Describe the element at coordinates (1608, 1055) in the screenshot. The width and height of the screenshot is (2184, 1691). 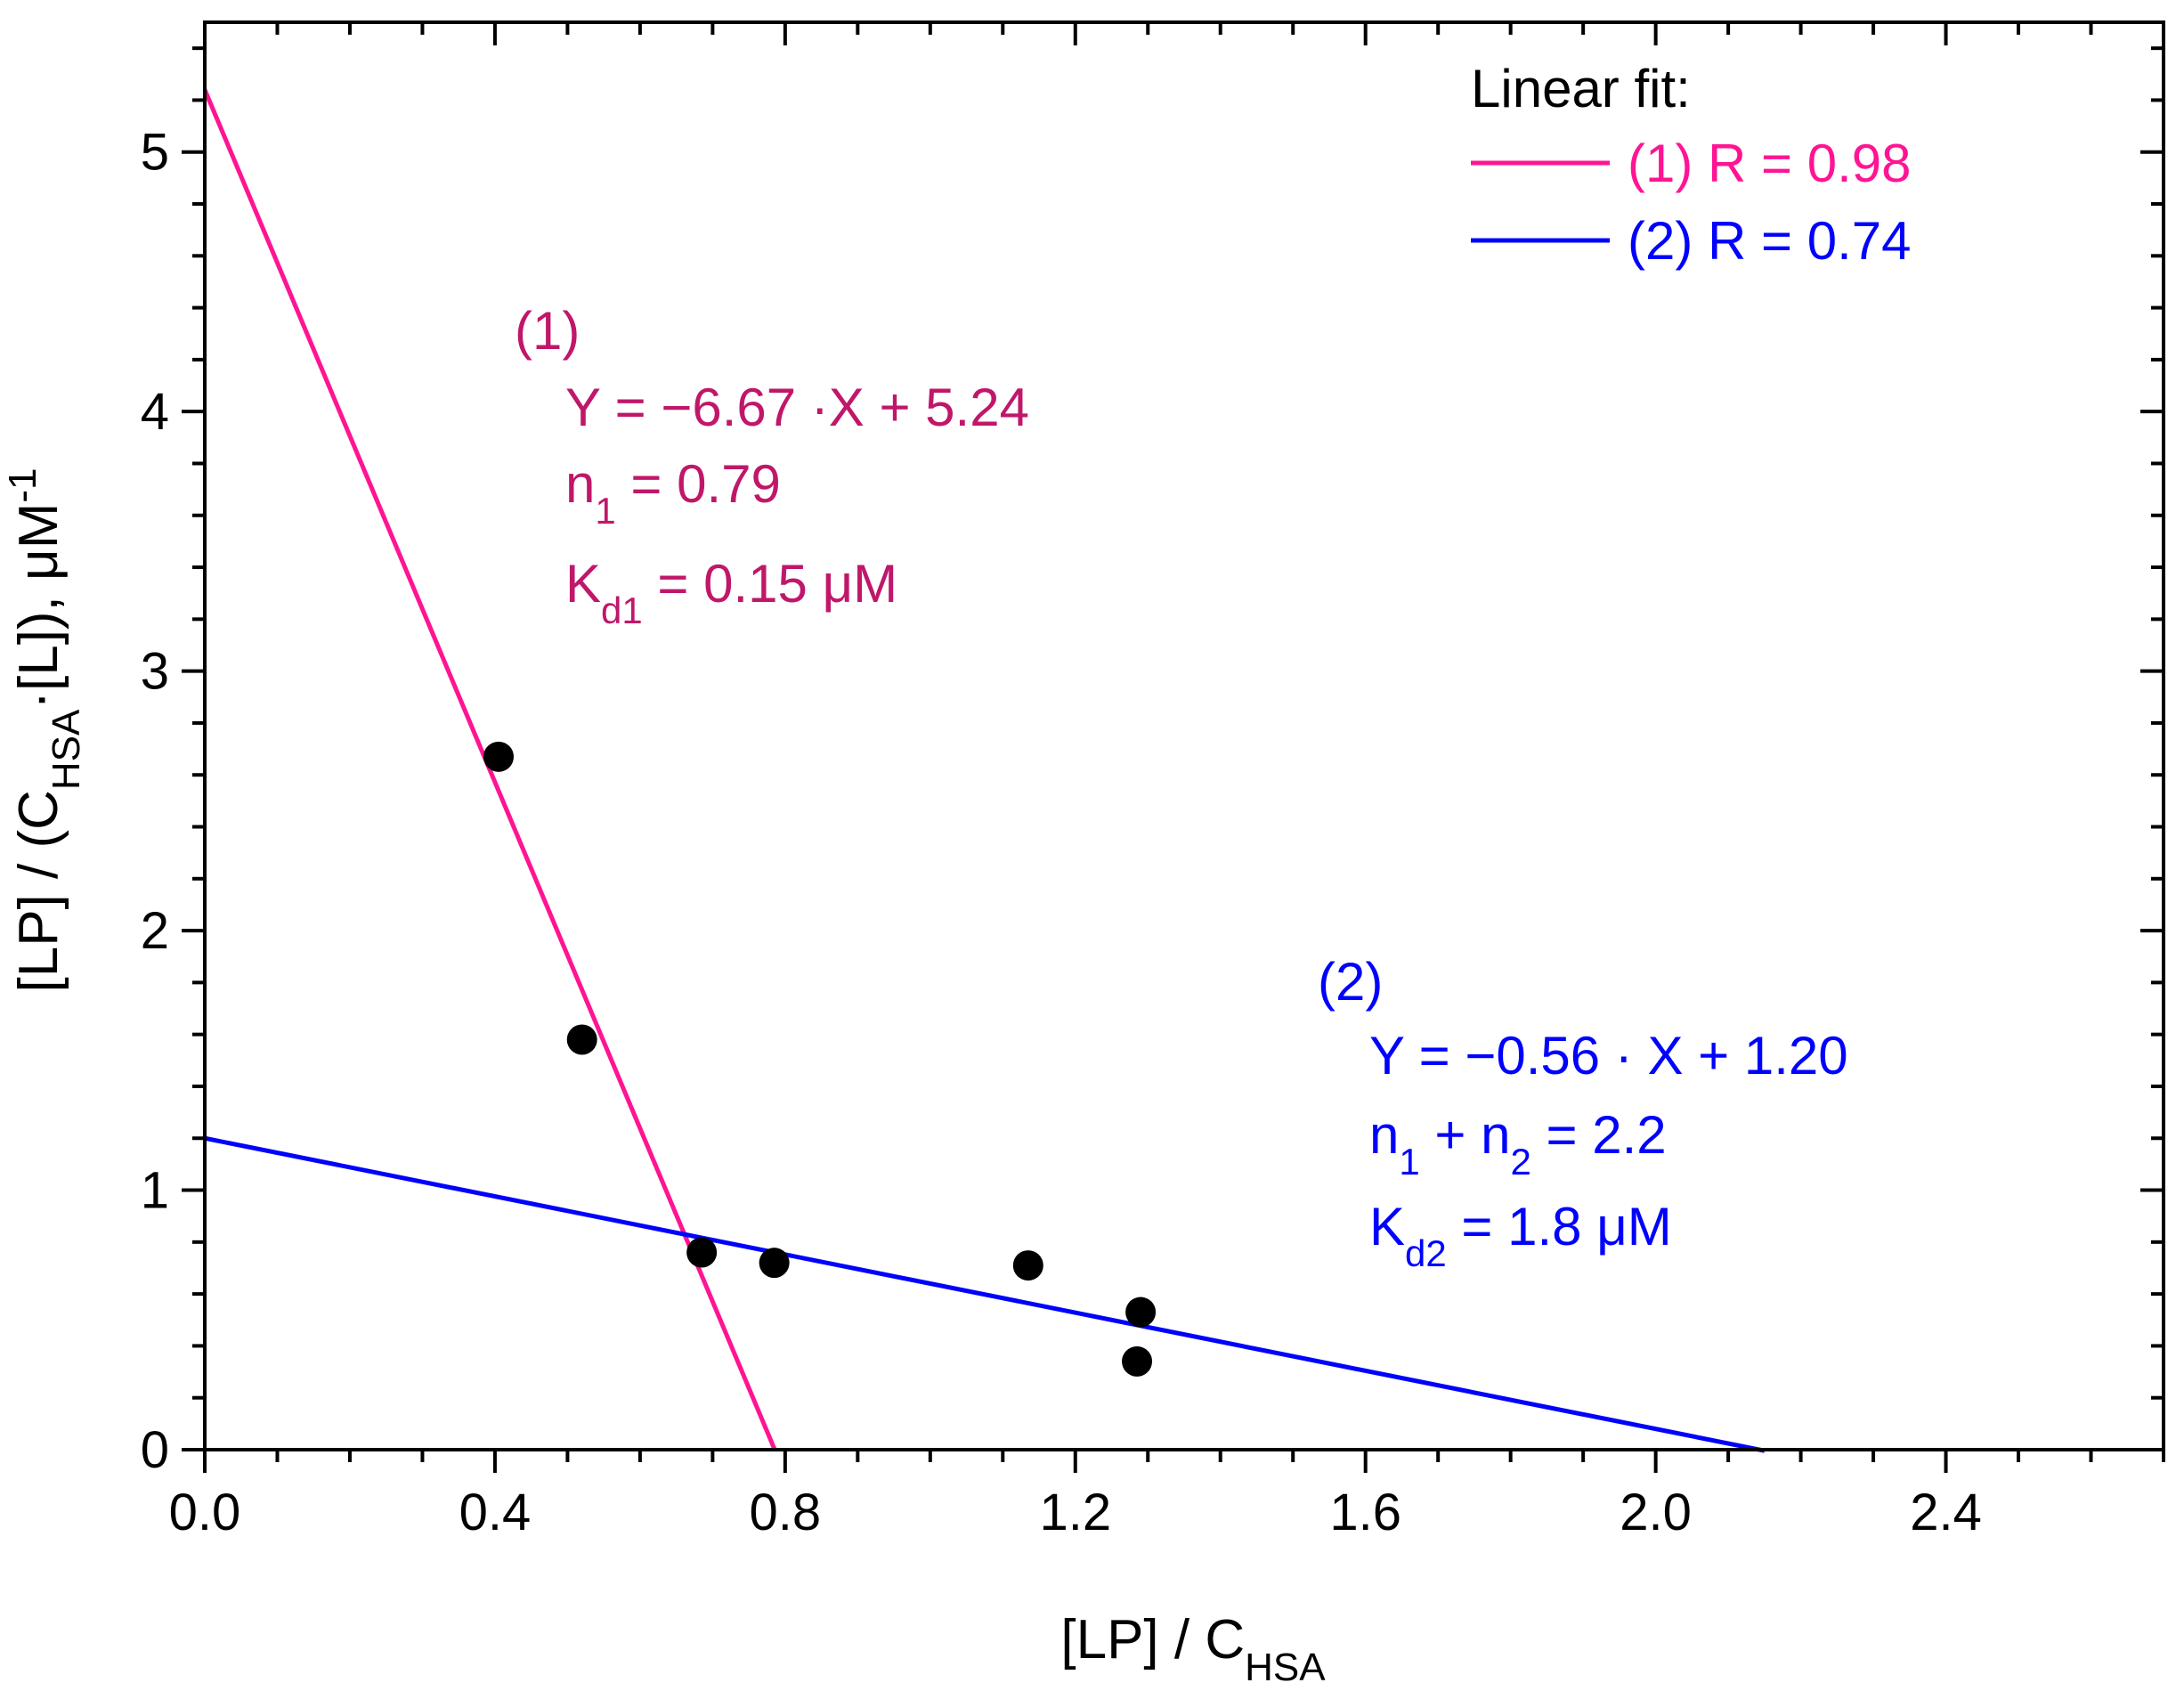
I see `annotation-fit2-equation: Y = −0.56 · X + 1.20` at that location.